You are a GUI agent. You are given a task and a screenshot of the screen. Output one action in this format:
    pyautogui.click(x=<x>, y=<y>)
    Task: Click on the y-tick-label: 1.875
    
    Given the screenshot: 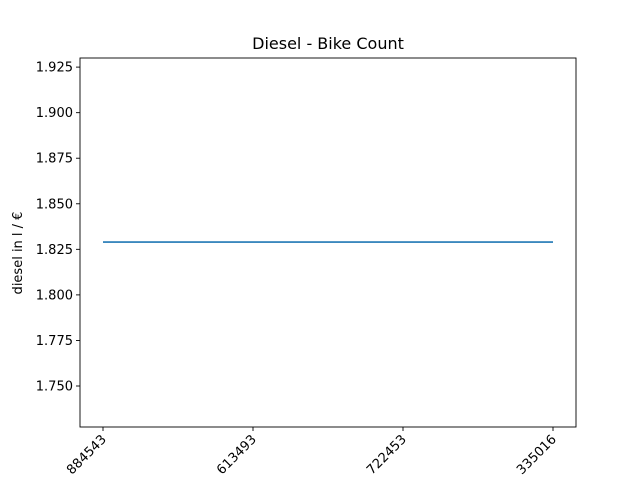 What is the action you would take?
    pyautogui.click(x=54, y=159)
    